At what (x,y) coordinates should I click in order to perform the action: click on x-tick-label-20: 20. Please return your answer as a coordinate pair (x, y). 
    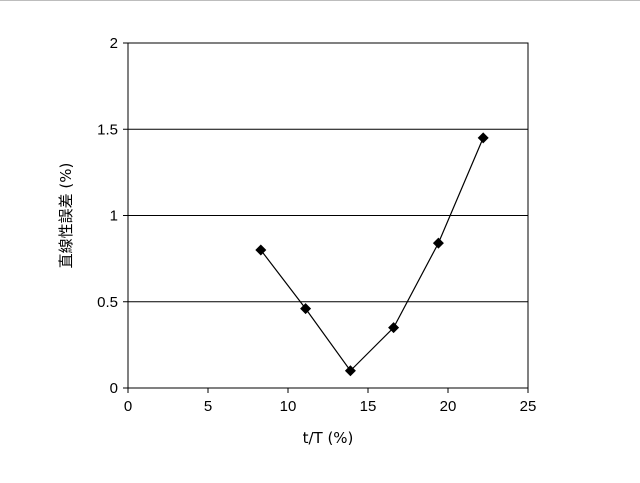
    Looking at the image, I should click on (448, 406).